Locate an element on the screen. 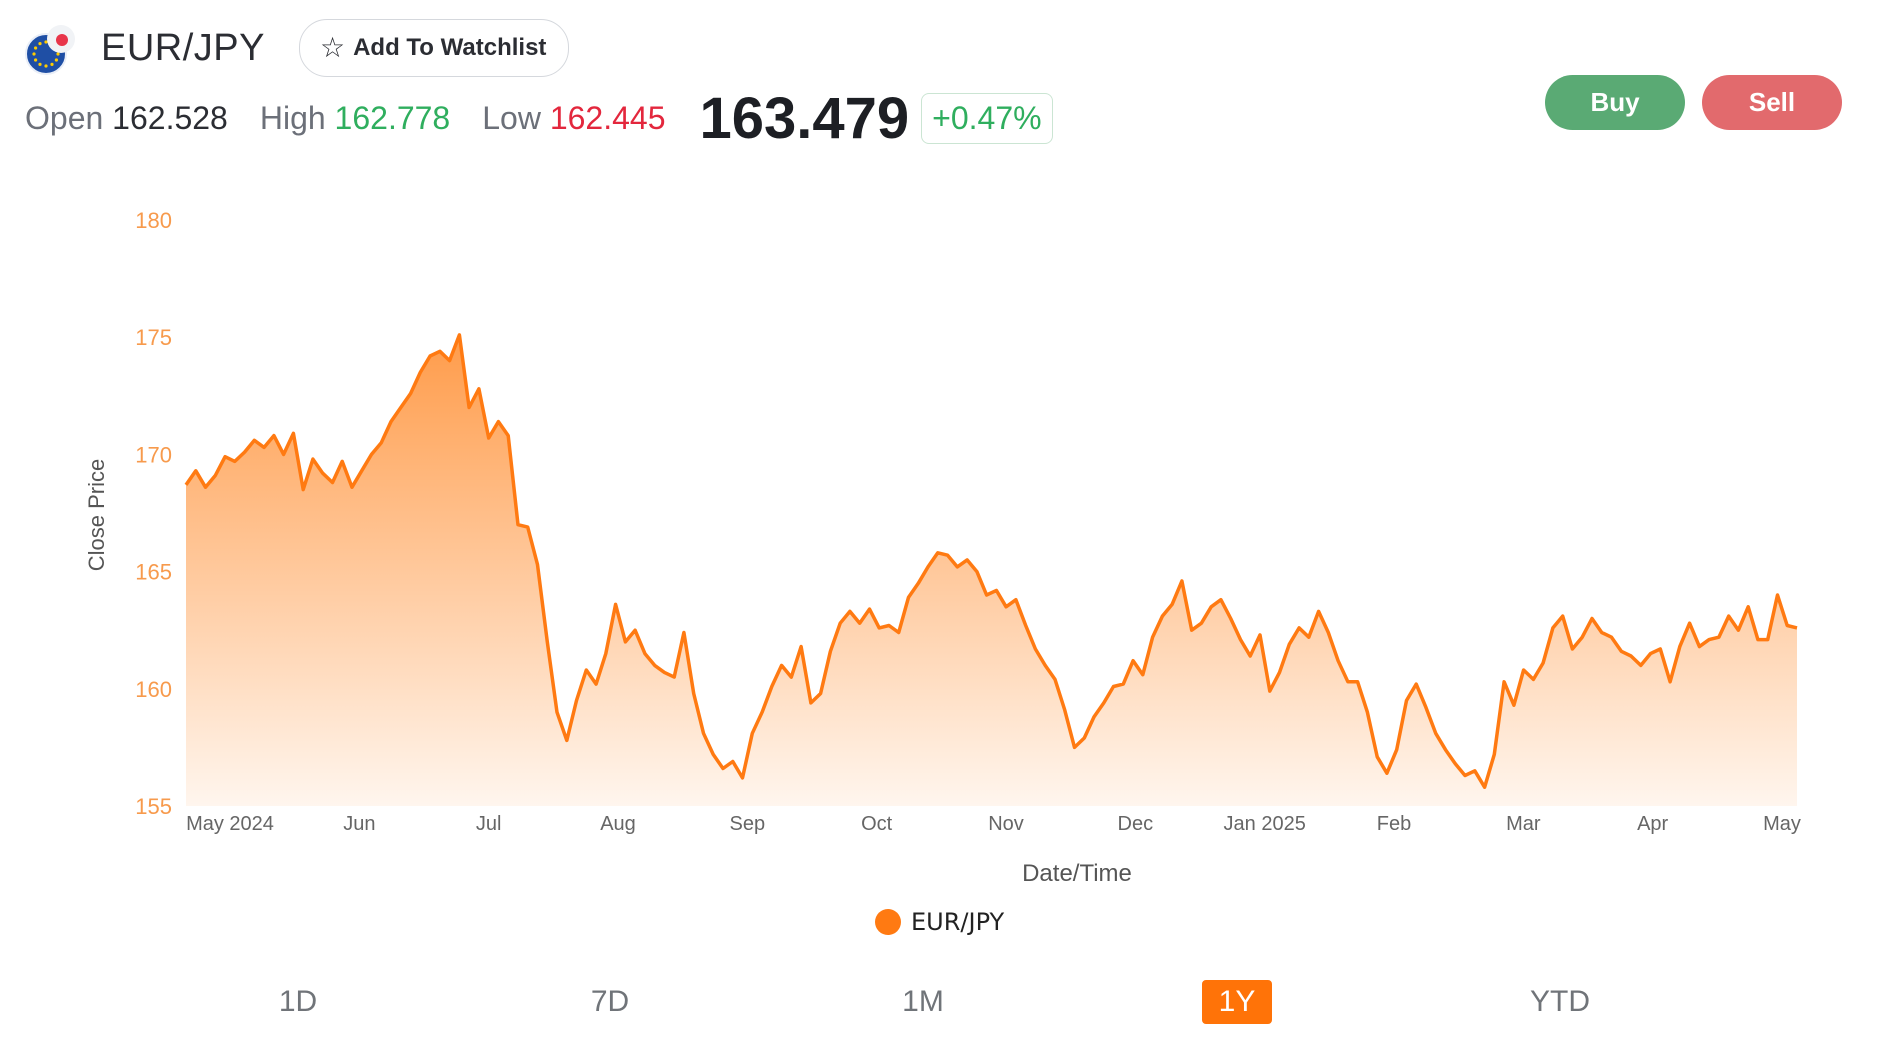  x-tick-label: Nov is located at coordinates (1006, 824).